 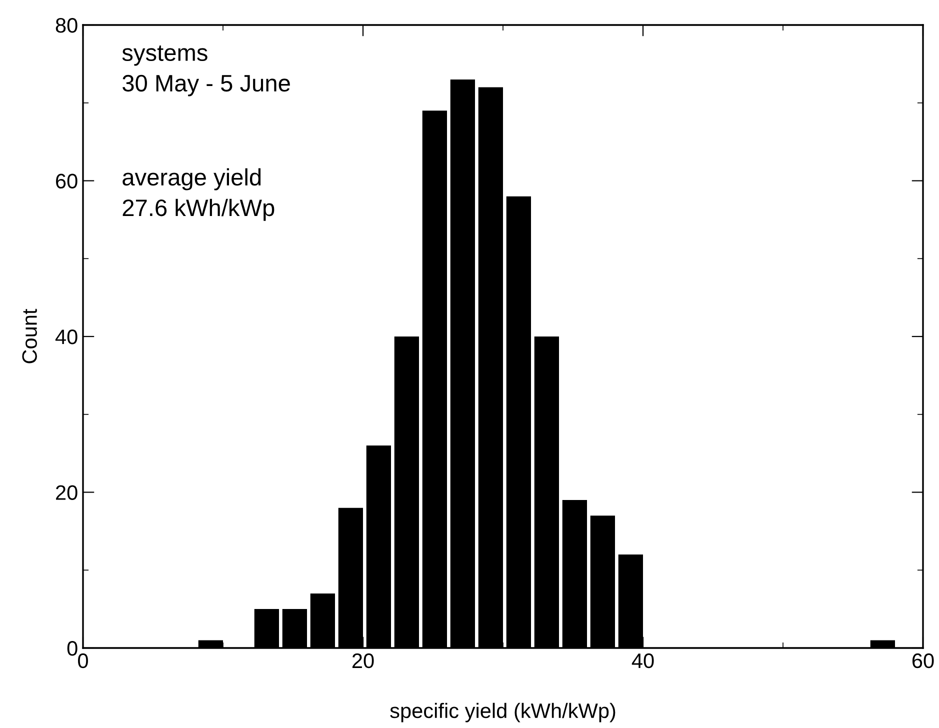 What do you see at coordinates (206, 71) in the screenshot?
I see `annotation: systems 30 May - 5 June` at bounding box center [206, 71].